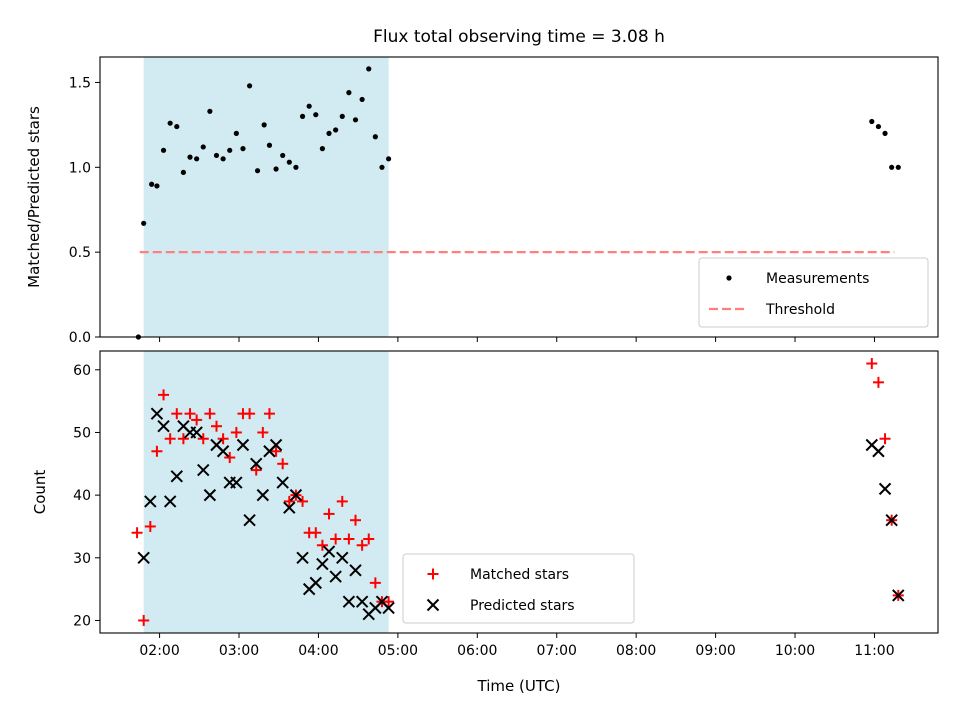 This screenshot has width=960, height=725. What do you see at coordinates (34, 197) in the screenshot?
I see `y-axis-label: Matched/Predicted stars` at bounding box center [34, 197].